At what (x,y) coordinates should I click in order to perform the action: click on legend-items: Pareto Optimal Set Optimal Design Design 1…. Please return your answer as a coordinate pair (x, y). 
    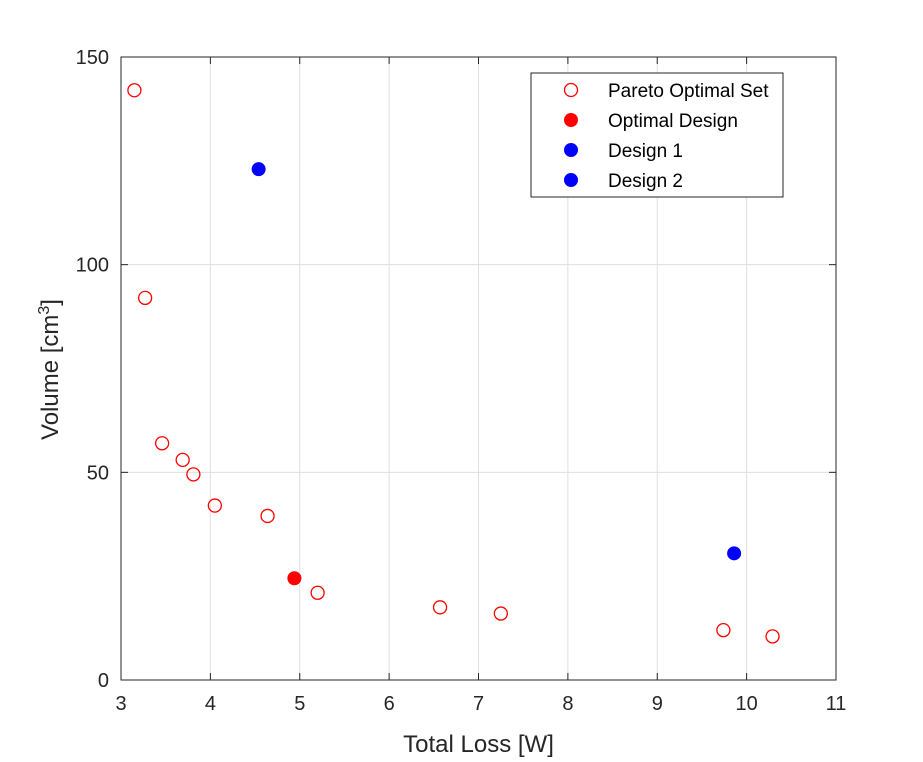
    Looking at the image, I should click on (666, 136).